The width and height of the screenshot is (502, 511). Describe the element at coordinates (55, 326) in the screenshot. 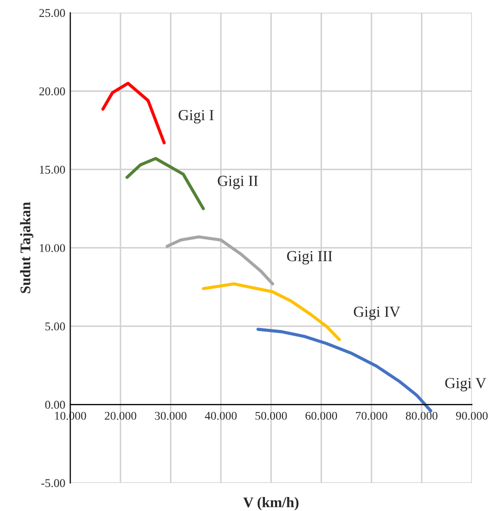

I see `y-tick-label: 5.00` at that location.